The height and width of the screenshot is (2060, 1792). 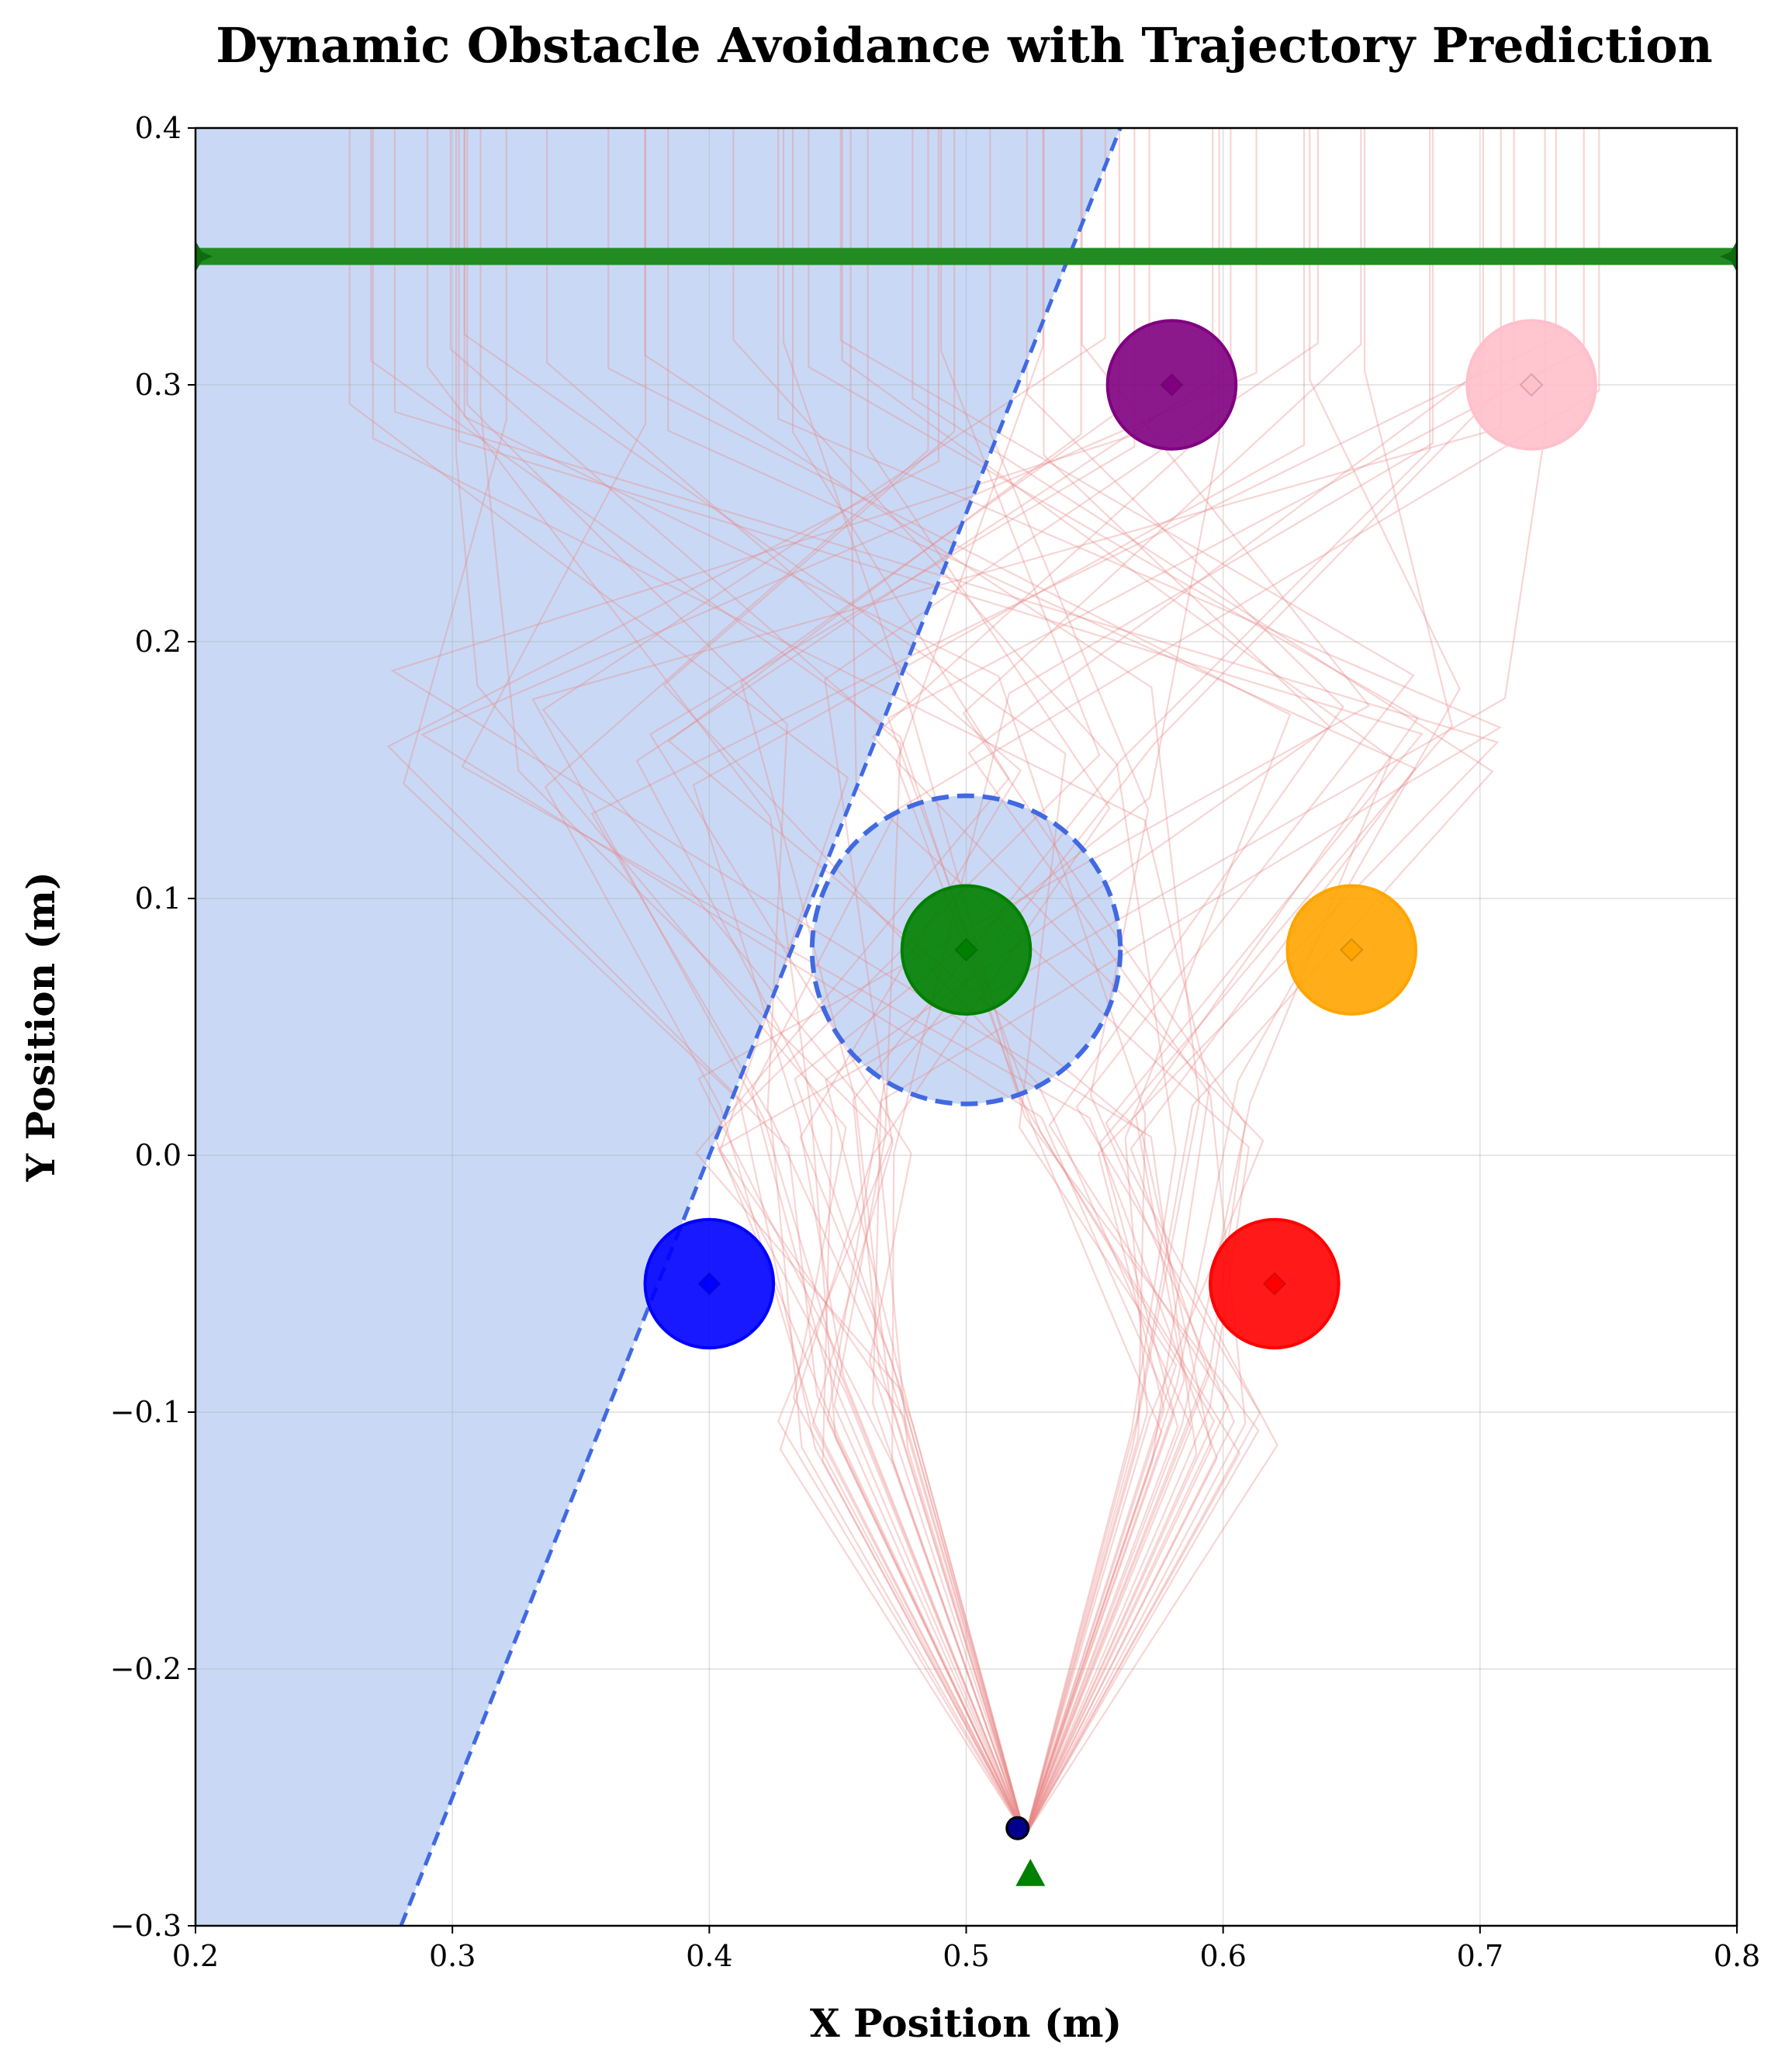 I want to click on current-position-marker, so click(x=1017, y=1828).